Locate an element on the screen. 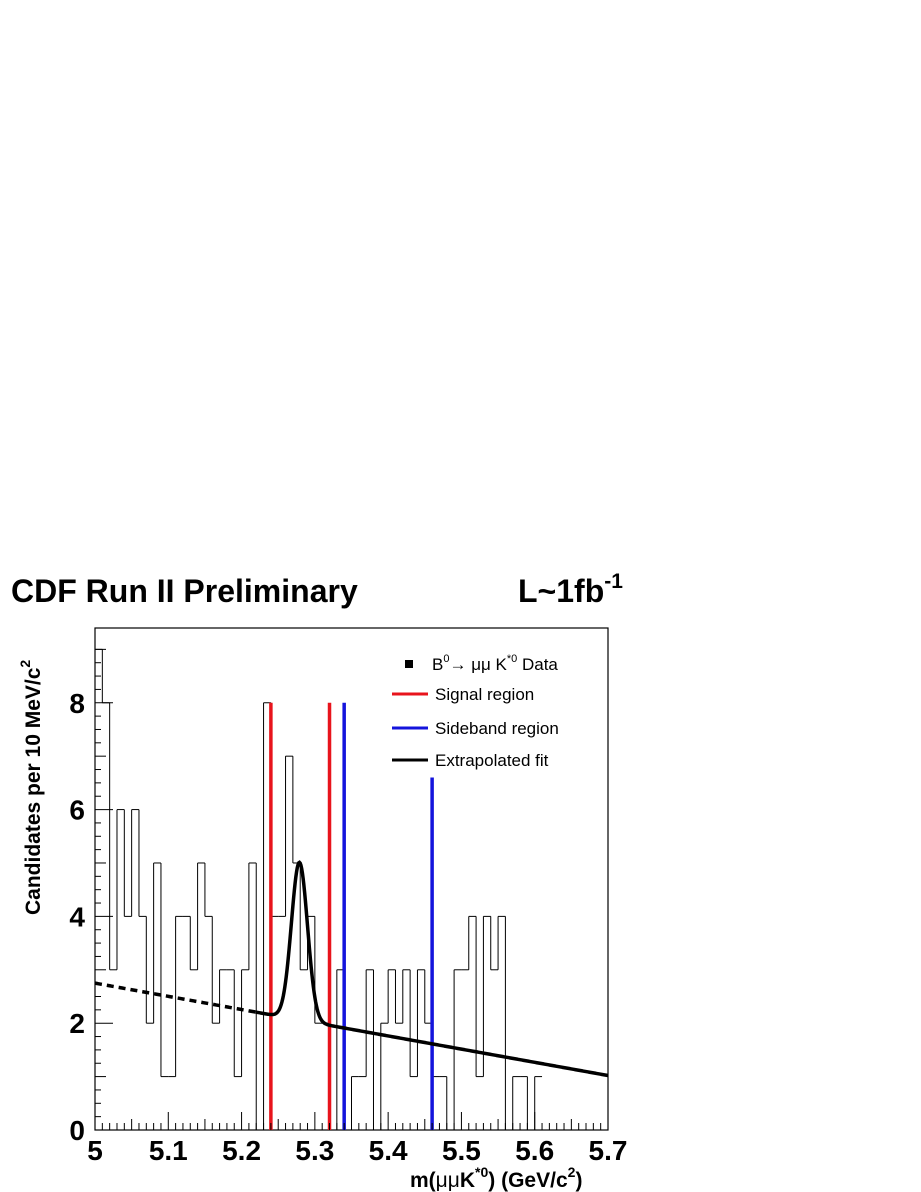 The width and height of the screenshot is (921, 1192). legend-sideband-label: Sideband region is located at coordinates (497, 728).